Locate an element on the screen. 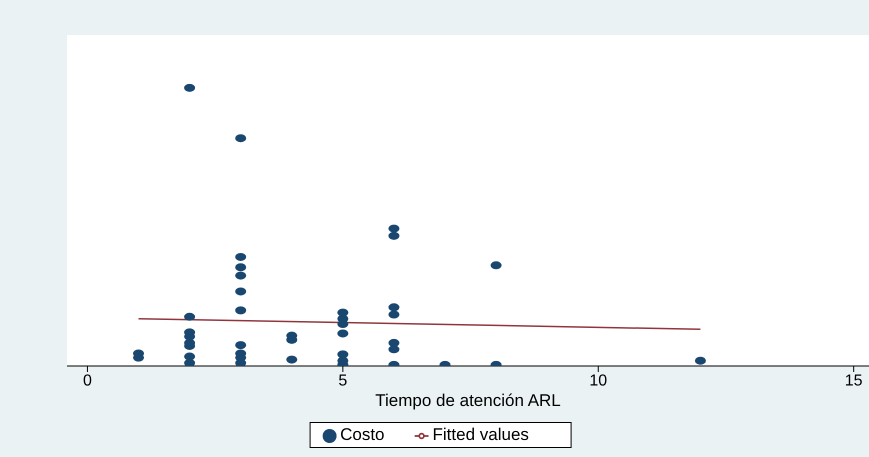 Image resolution: width=869 pixels, height=457 pixels. x-tick-label: 10 is located at coordinates (598, 381).